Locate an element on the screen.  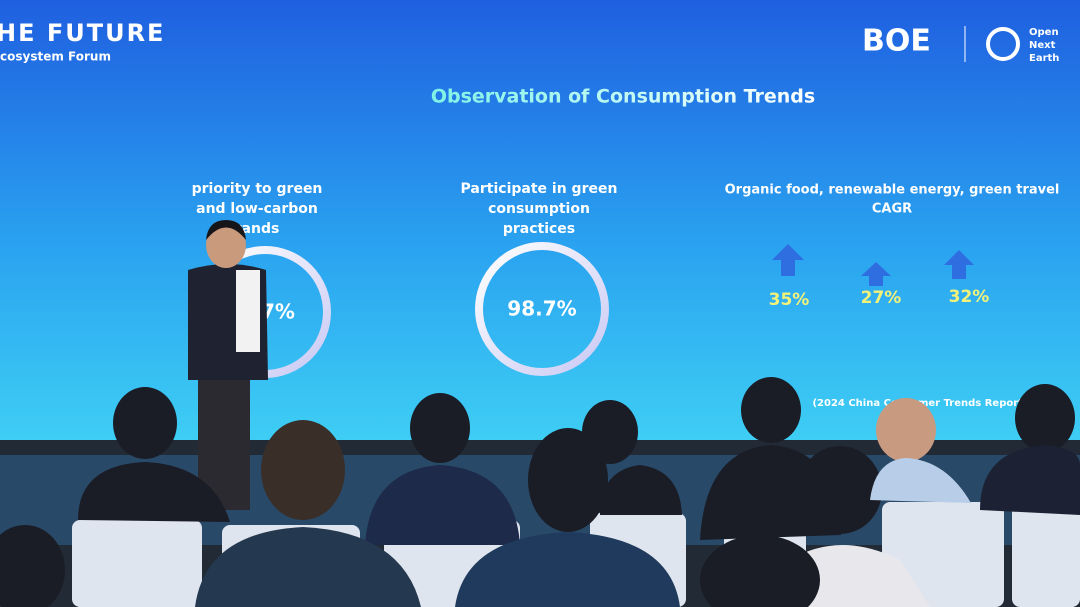
event-title: HE FUTURE is located at coordinates (82, 33).